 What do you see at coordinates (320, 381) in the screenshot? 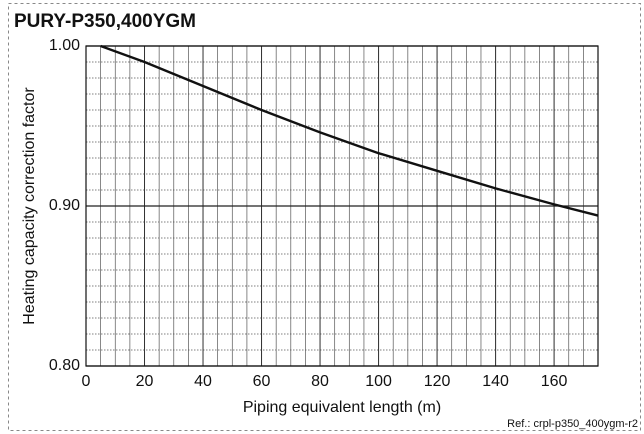
I see `x-tick-label: 80` at bounding box center [320, 381].